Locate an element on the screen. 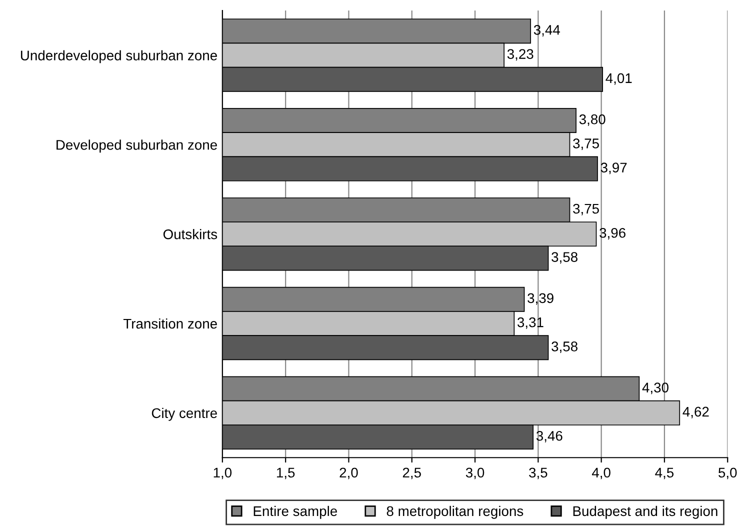  data-label: 3,44 is located at coordinates (547, 30).